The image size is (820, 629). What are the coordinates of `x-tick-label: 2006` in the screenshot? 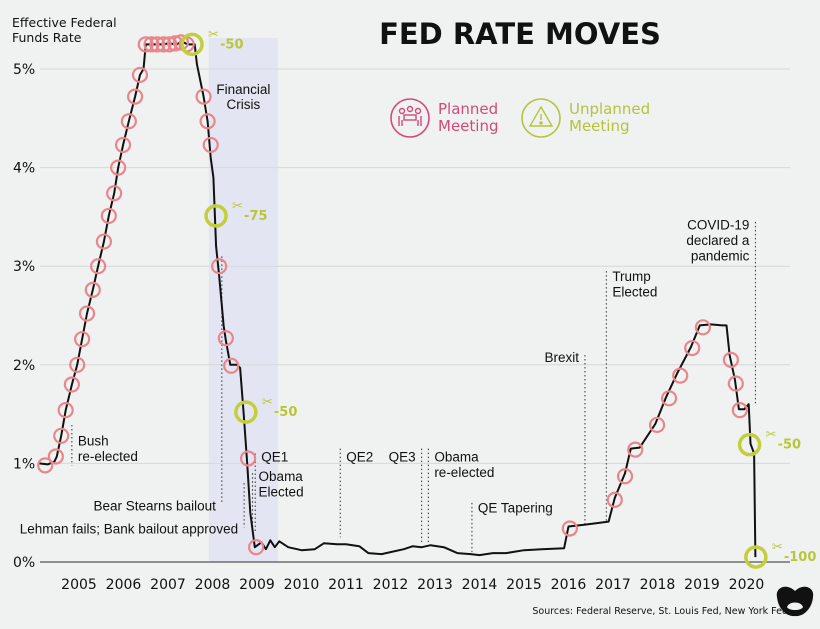 It's located at (124, 585).